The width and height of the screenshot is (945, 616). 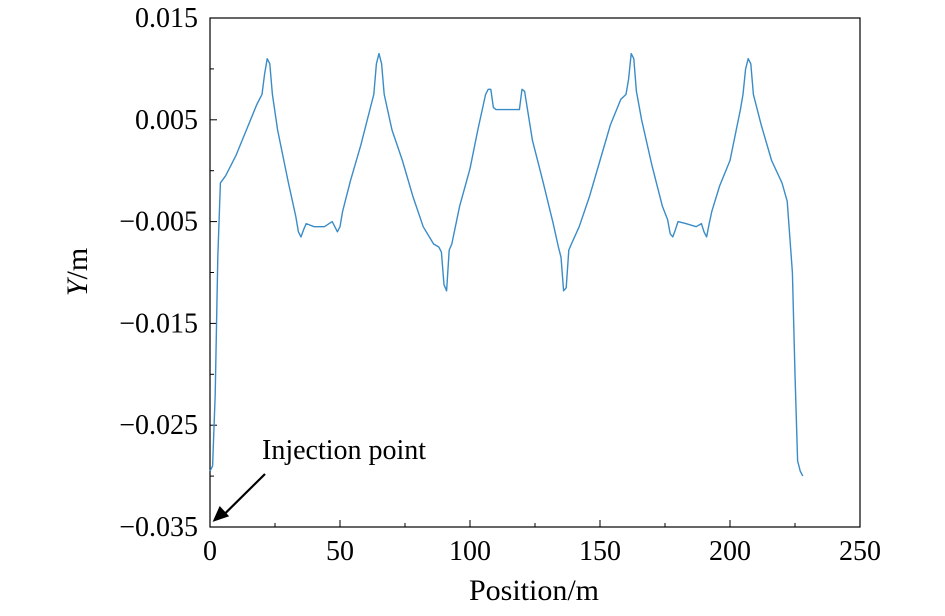 What do you see at coordinates (77, 264) in the screenshot?
I see `y-axis-label-unit: /m` at bounding box center [77, 264].